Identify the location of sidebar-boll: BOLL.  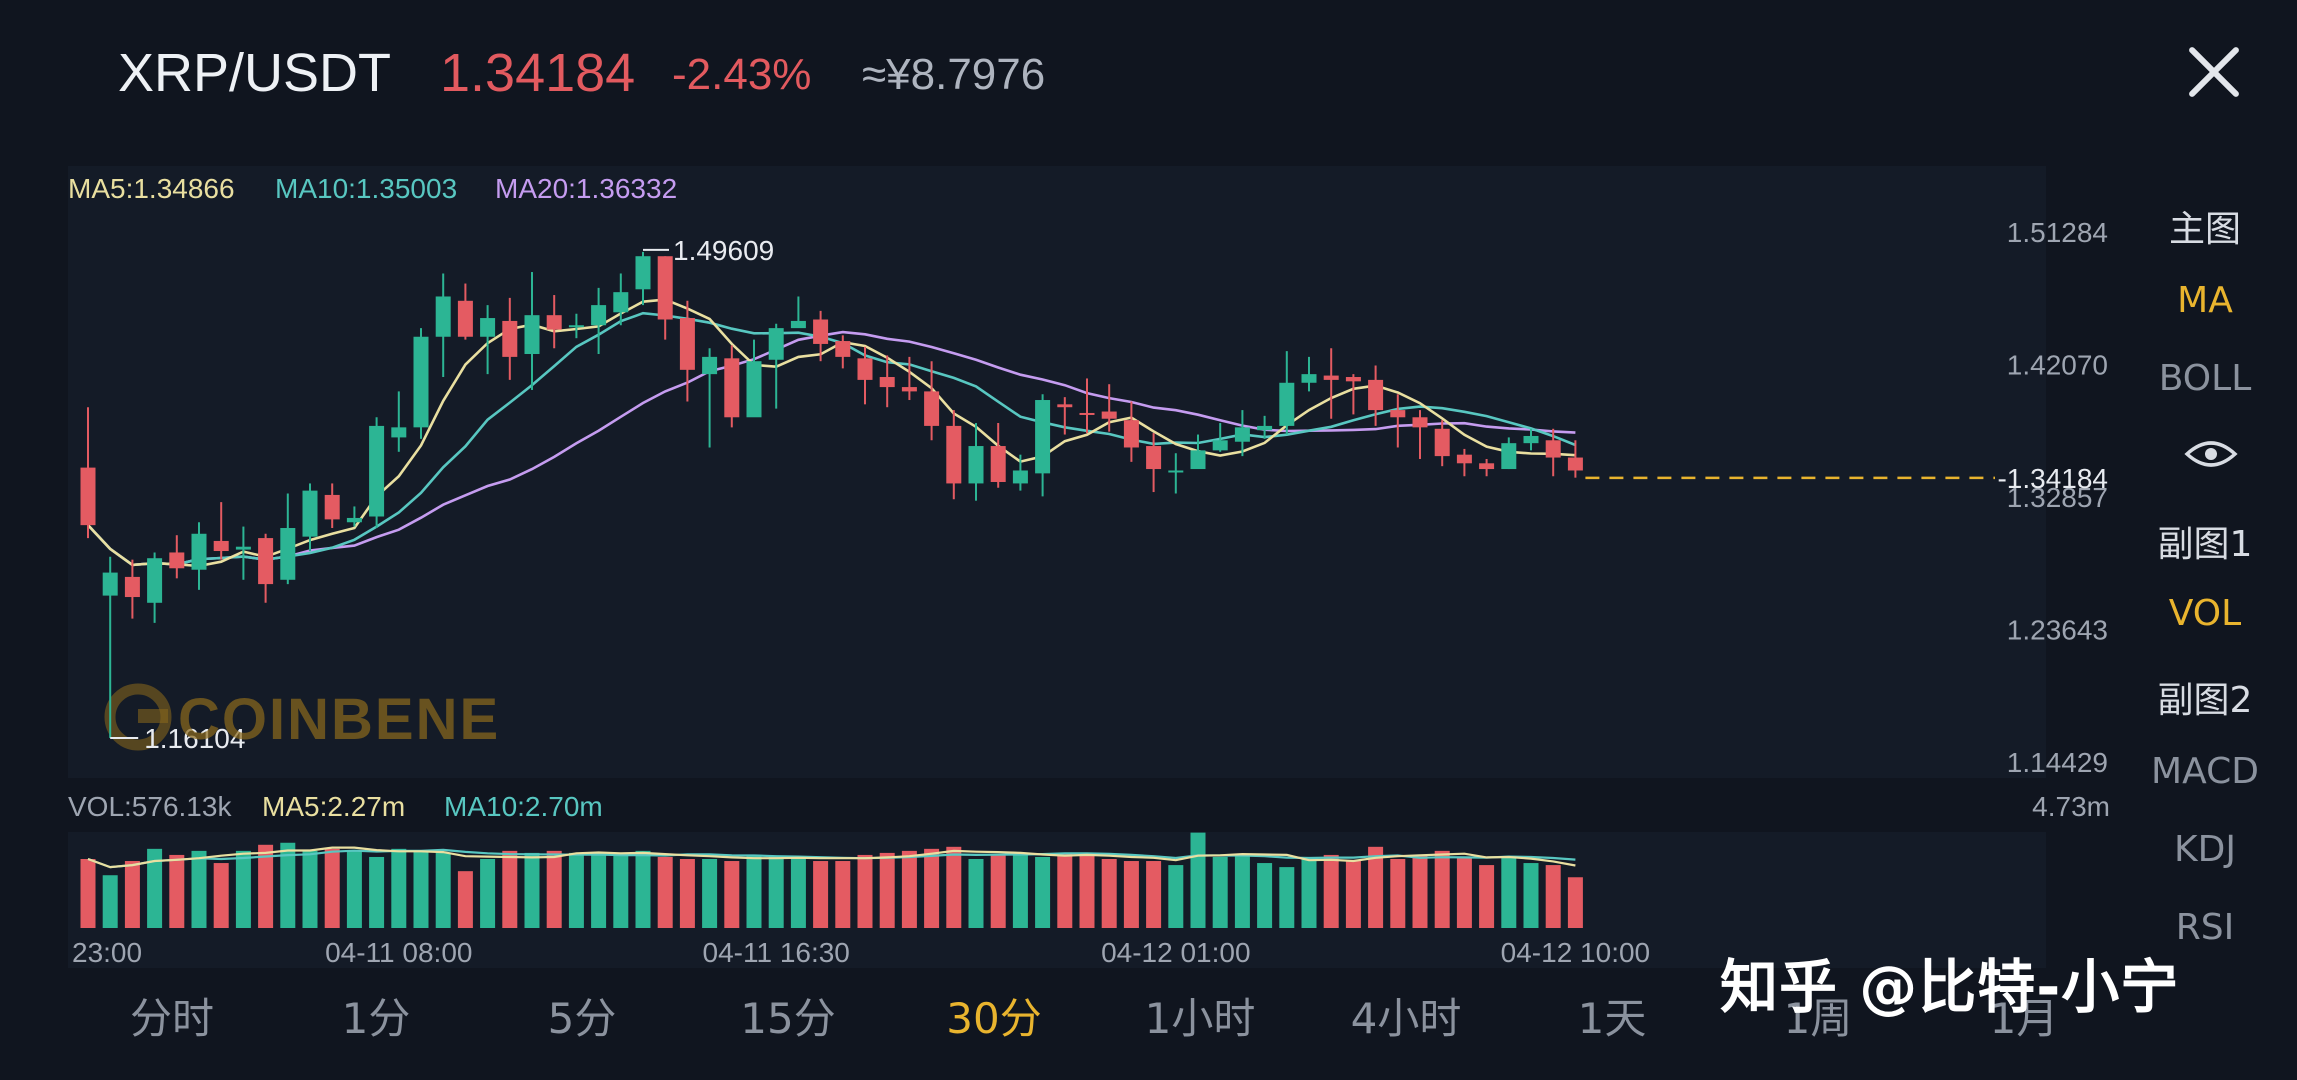
(2205, 378).